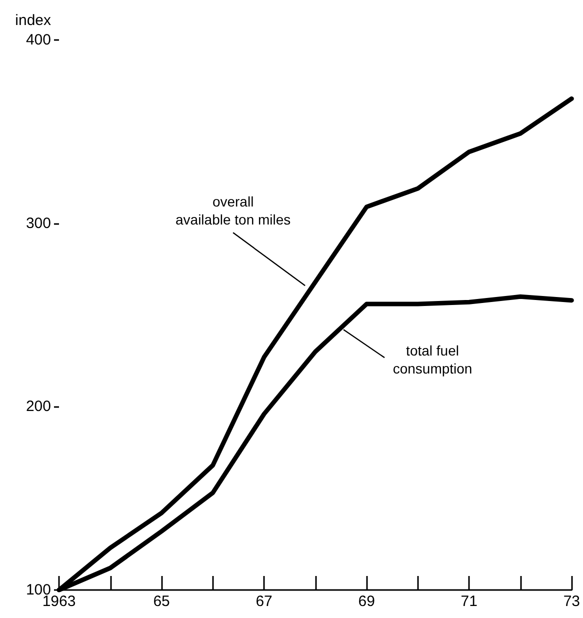  What do you see at coordinates (33, 20) in the screenshot?
I see `y-axis-title: index` at bounding box center [33, 20].